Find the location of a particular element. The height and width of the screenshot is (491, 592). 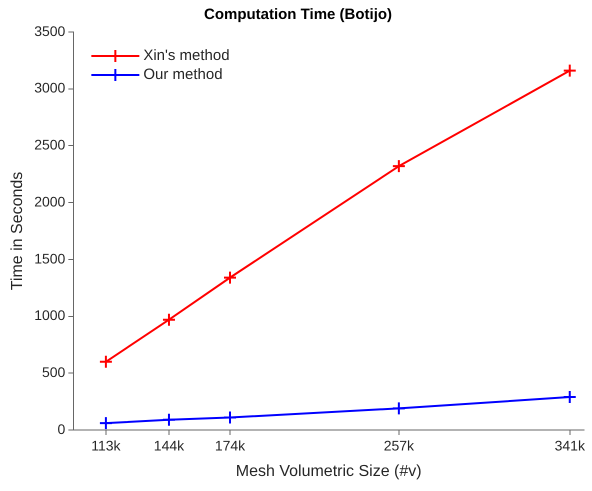

chart-title: Computation Time (Botijo) is located at coordinates (298, 15).